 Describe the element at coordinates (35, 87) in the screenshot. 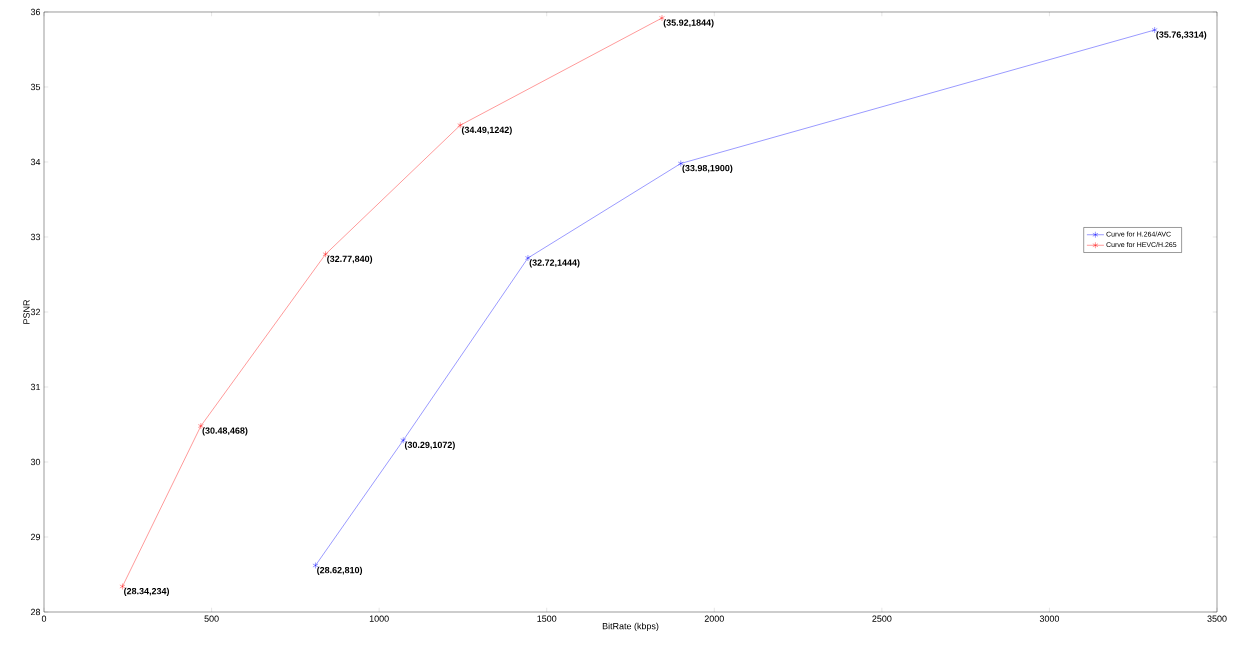

I see `y-tick-label: 35` at that location.